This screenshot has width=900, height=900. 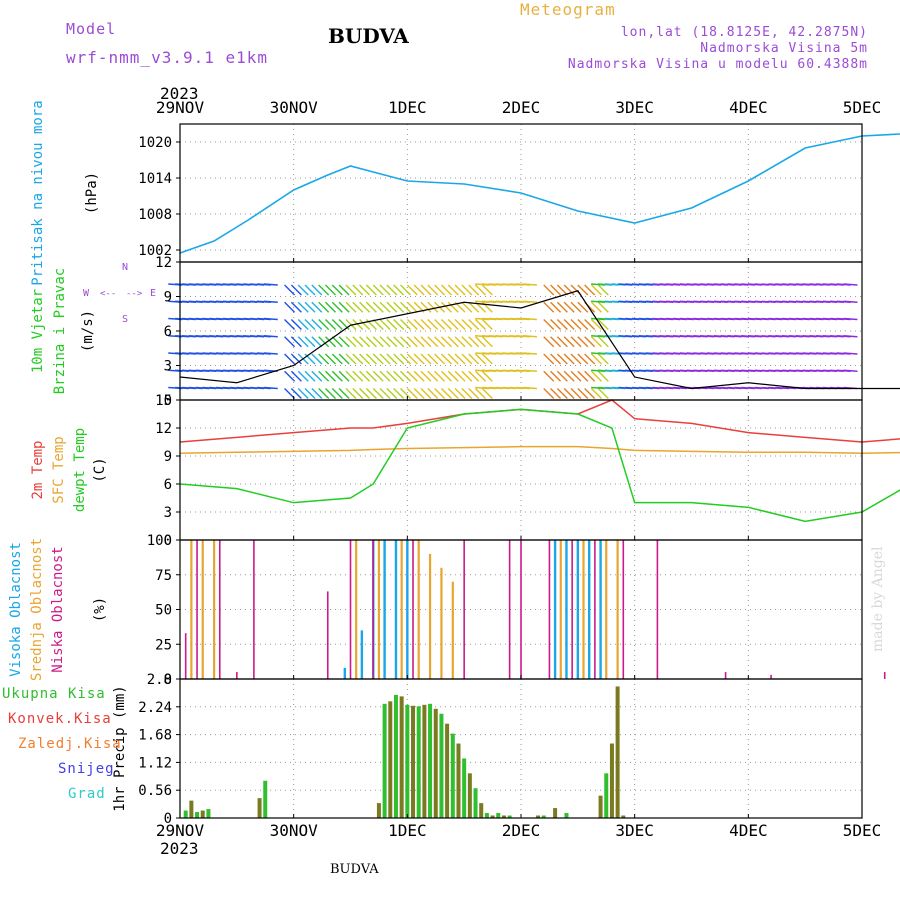 I want to click on lonlat-text: lon,lat (18.8125E, 42.2875N), so click(x=744, y=32).